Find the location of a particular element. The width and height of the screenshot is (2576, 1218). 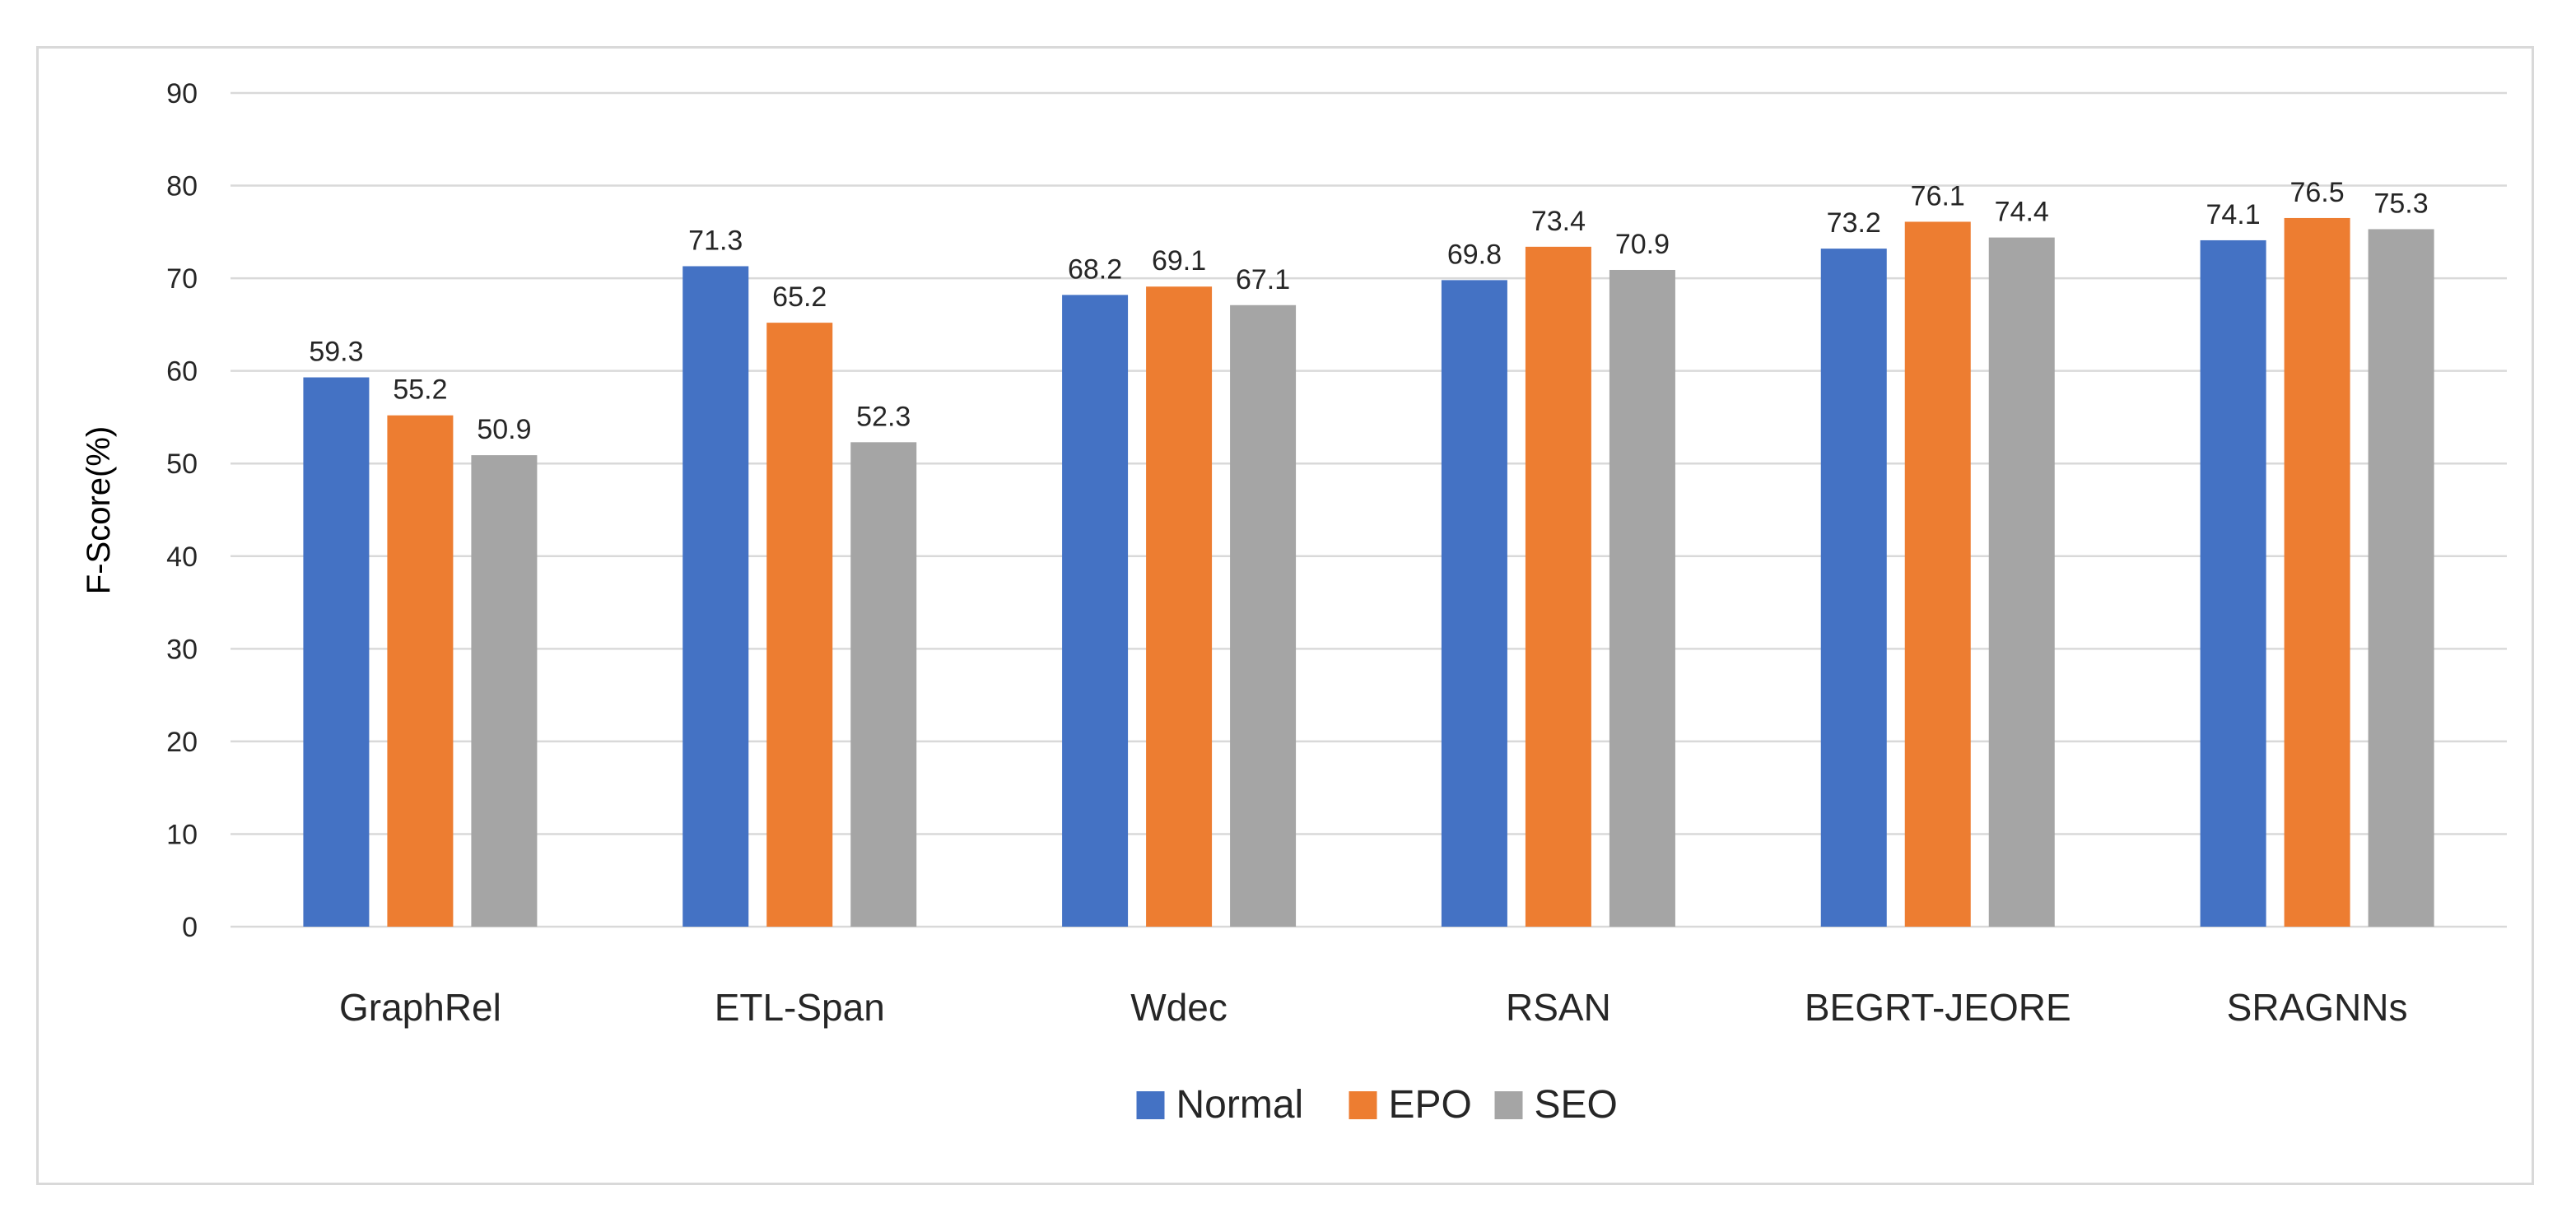

bar-seo-wdec is located at coordinates (1263, 615).